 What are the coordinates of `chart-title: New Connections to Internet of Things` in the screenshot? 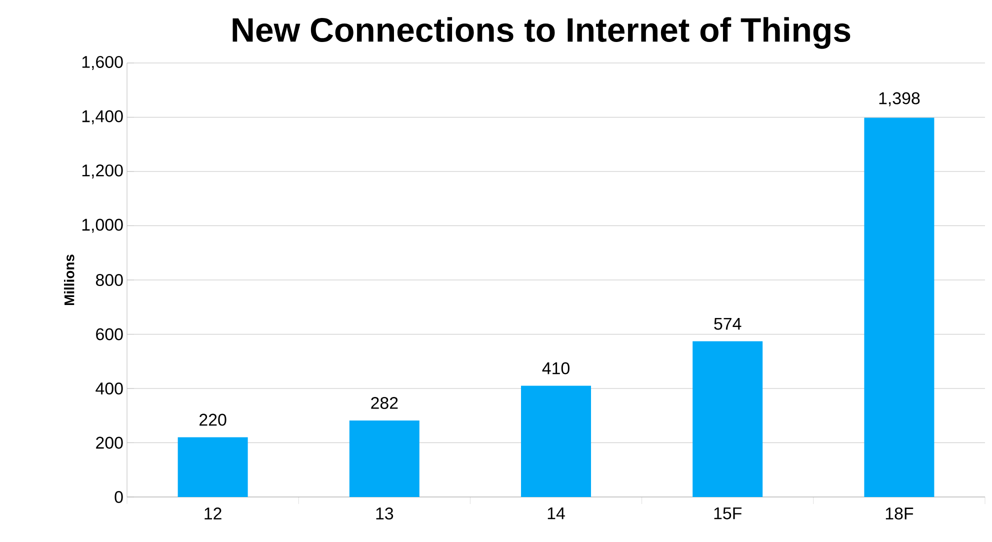 It's located at (541, 33).